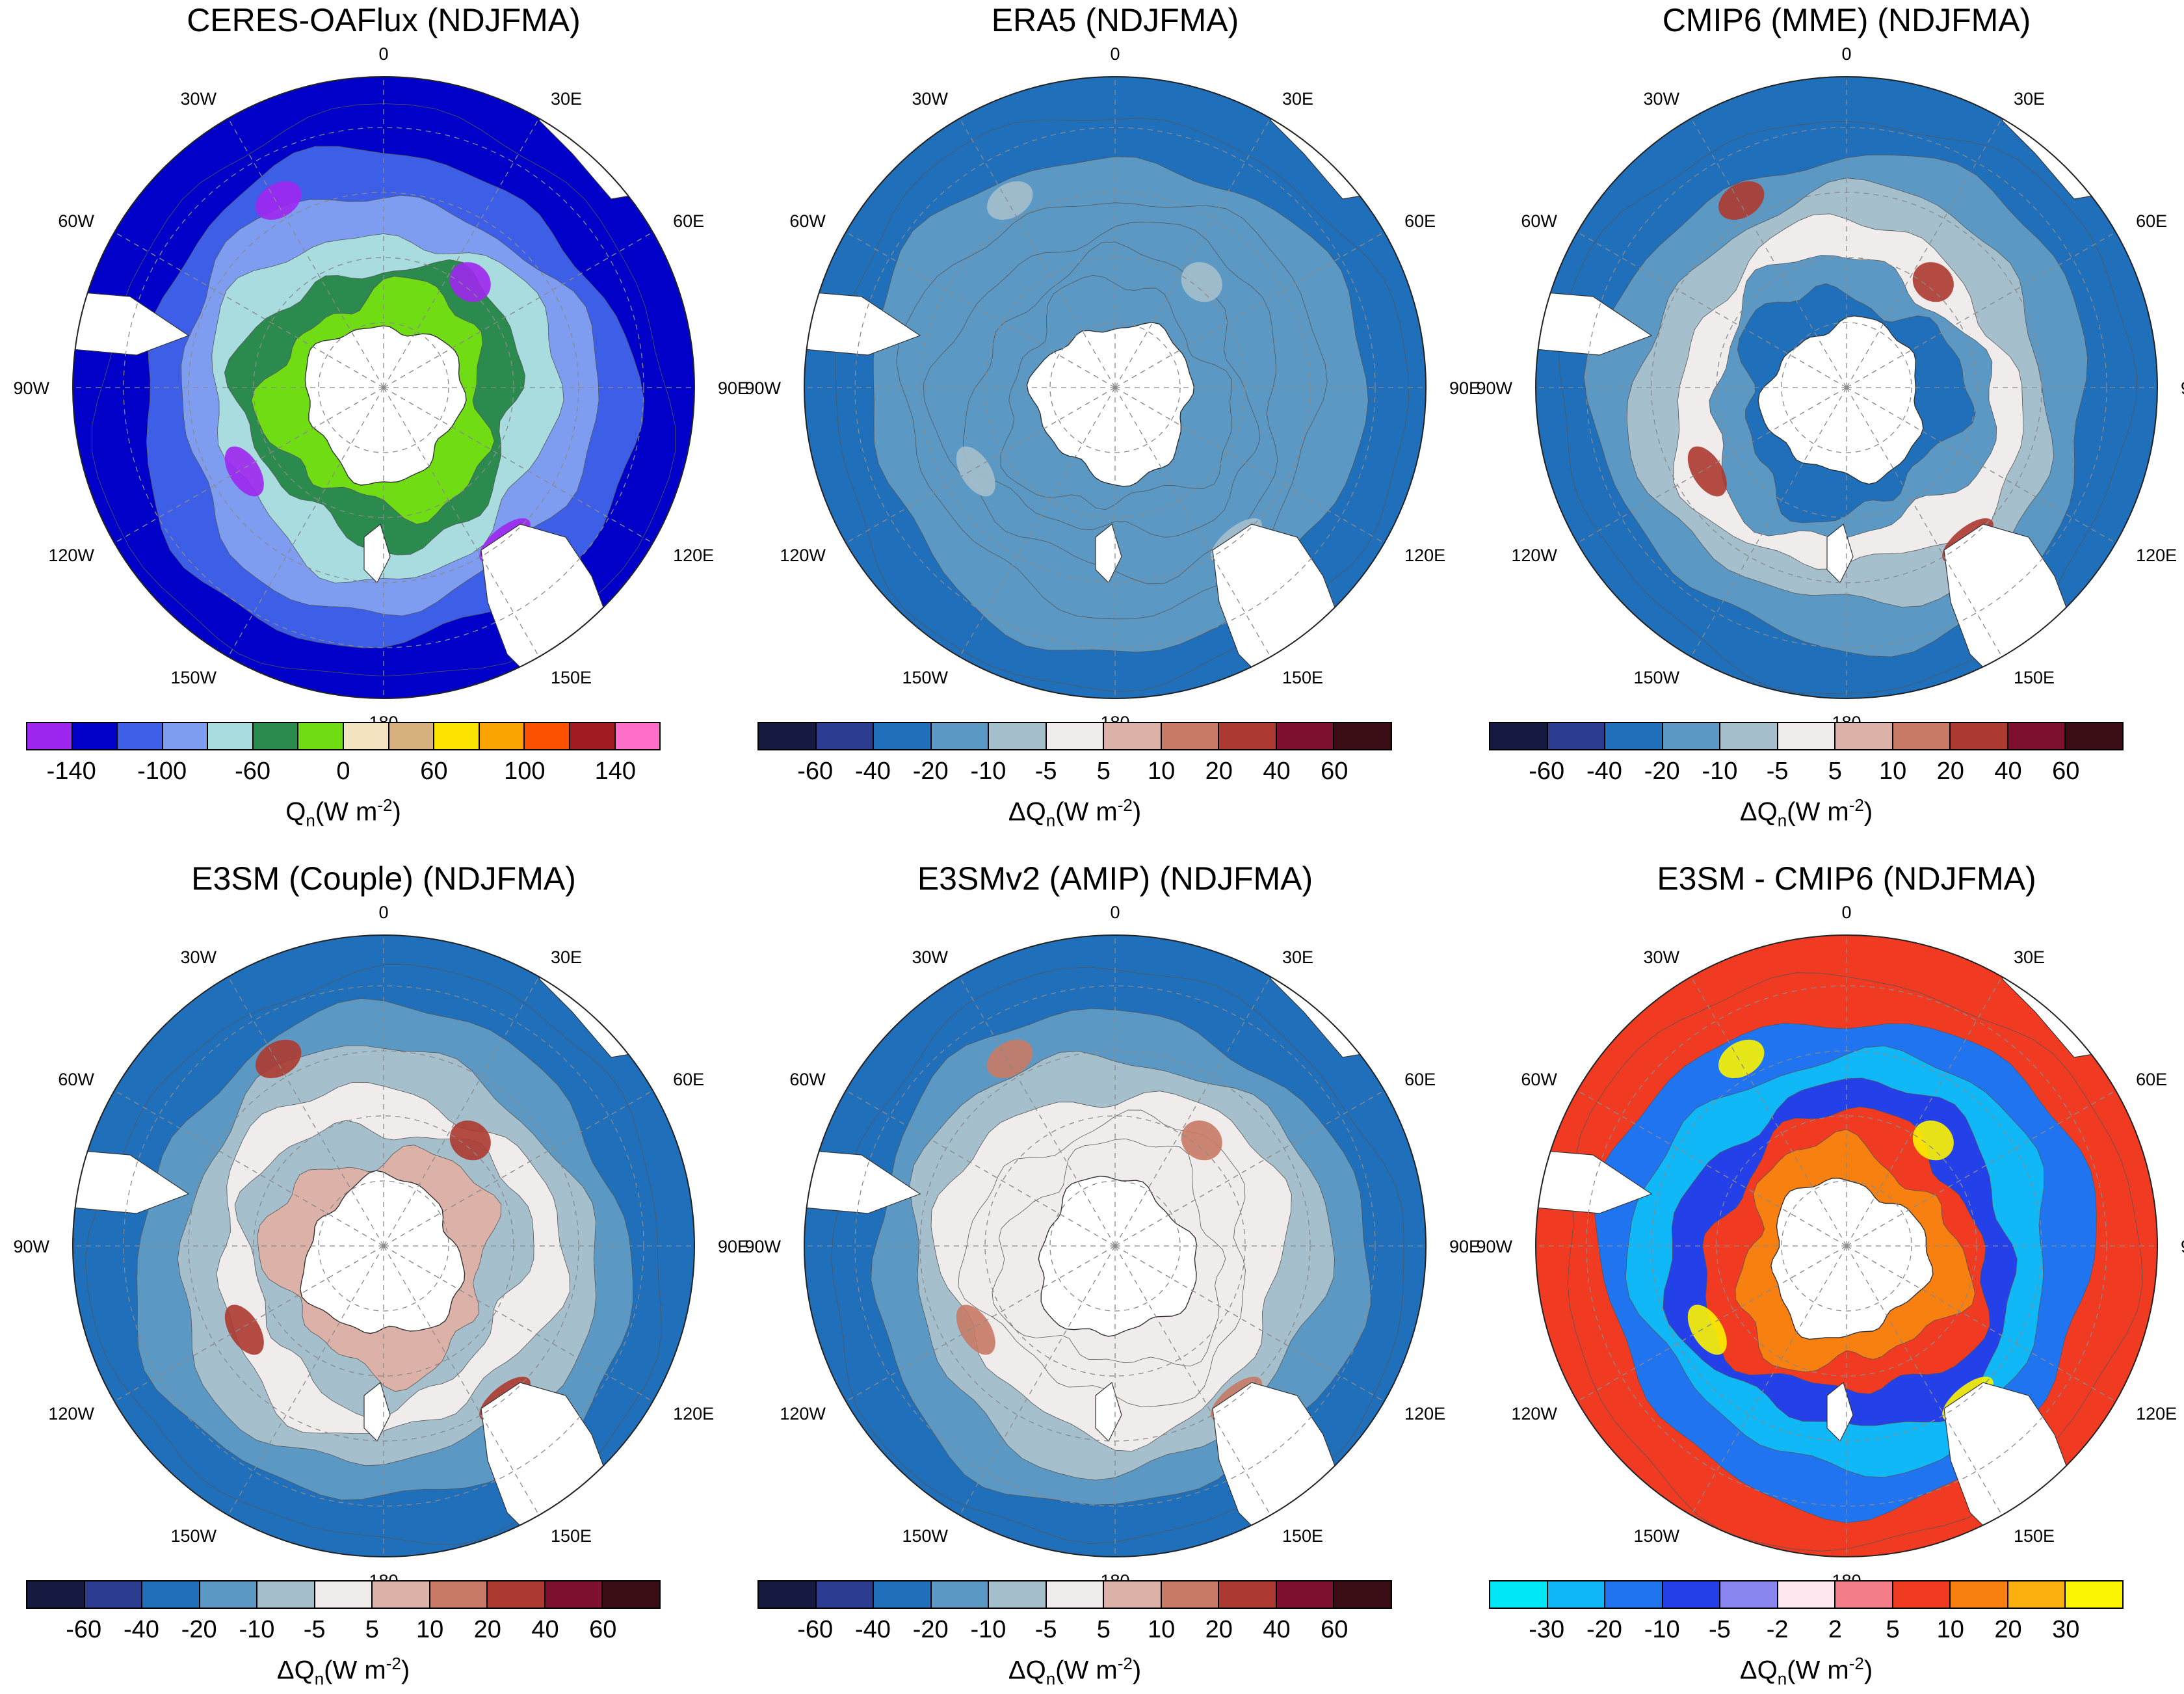 The height and width of the screenshot is (1694, 2184). I want to click on longitude-label: 0, so click(383, 912).